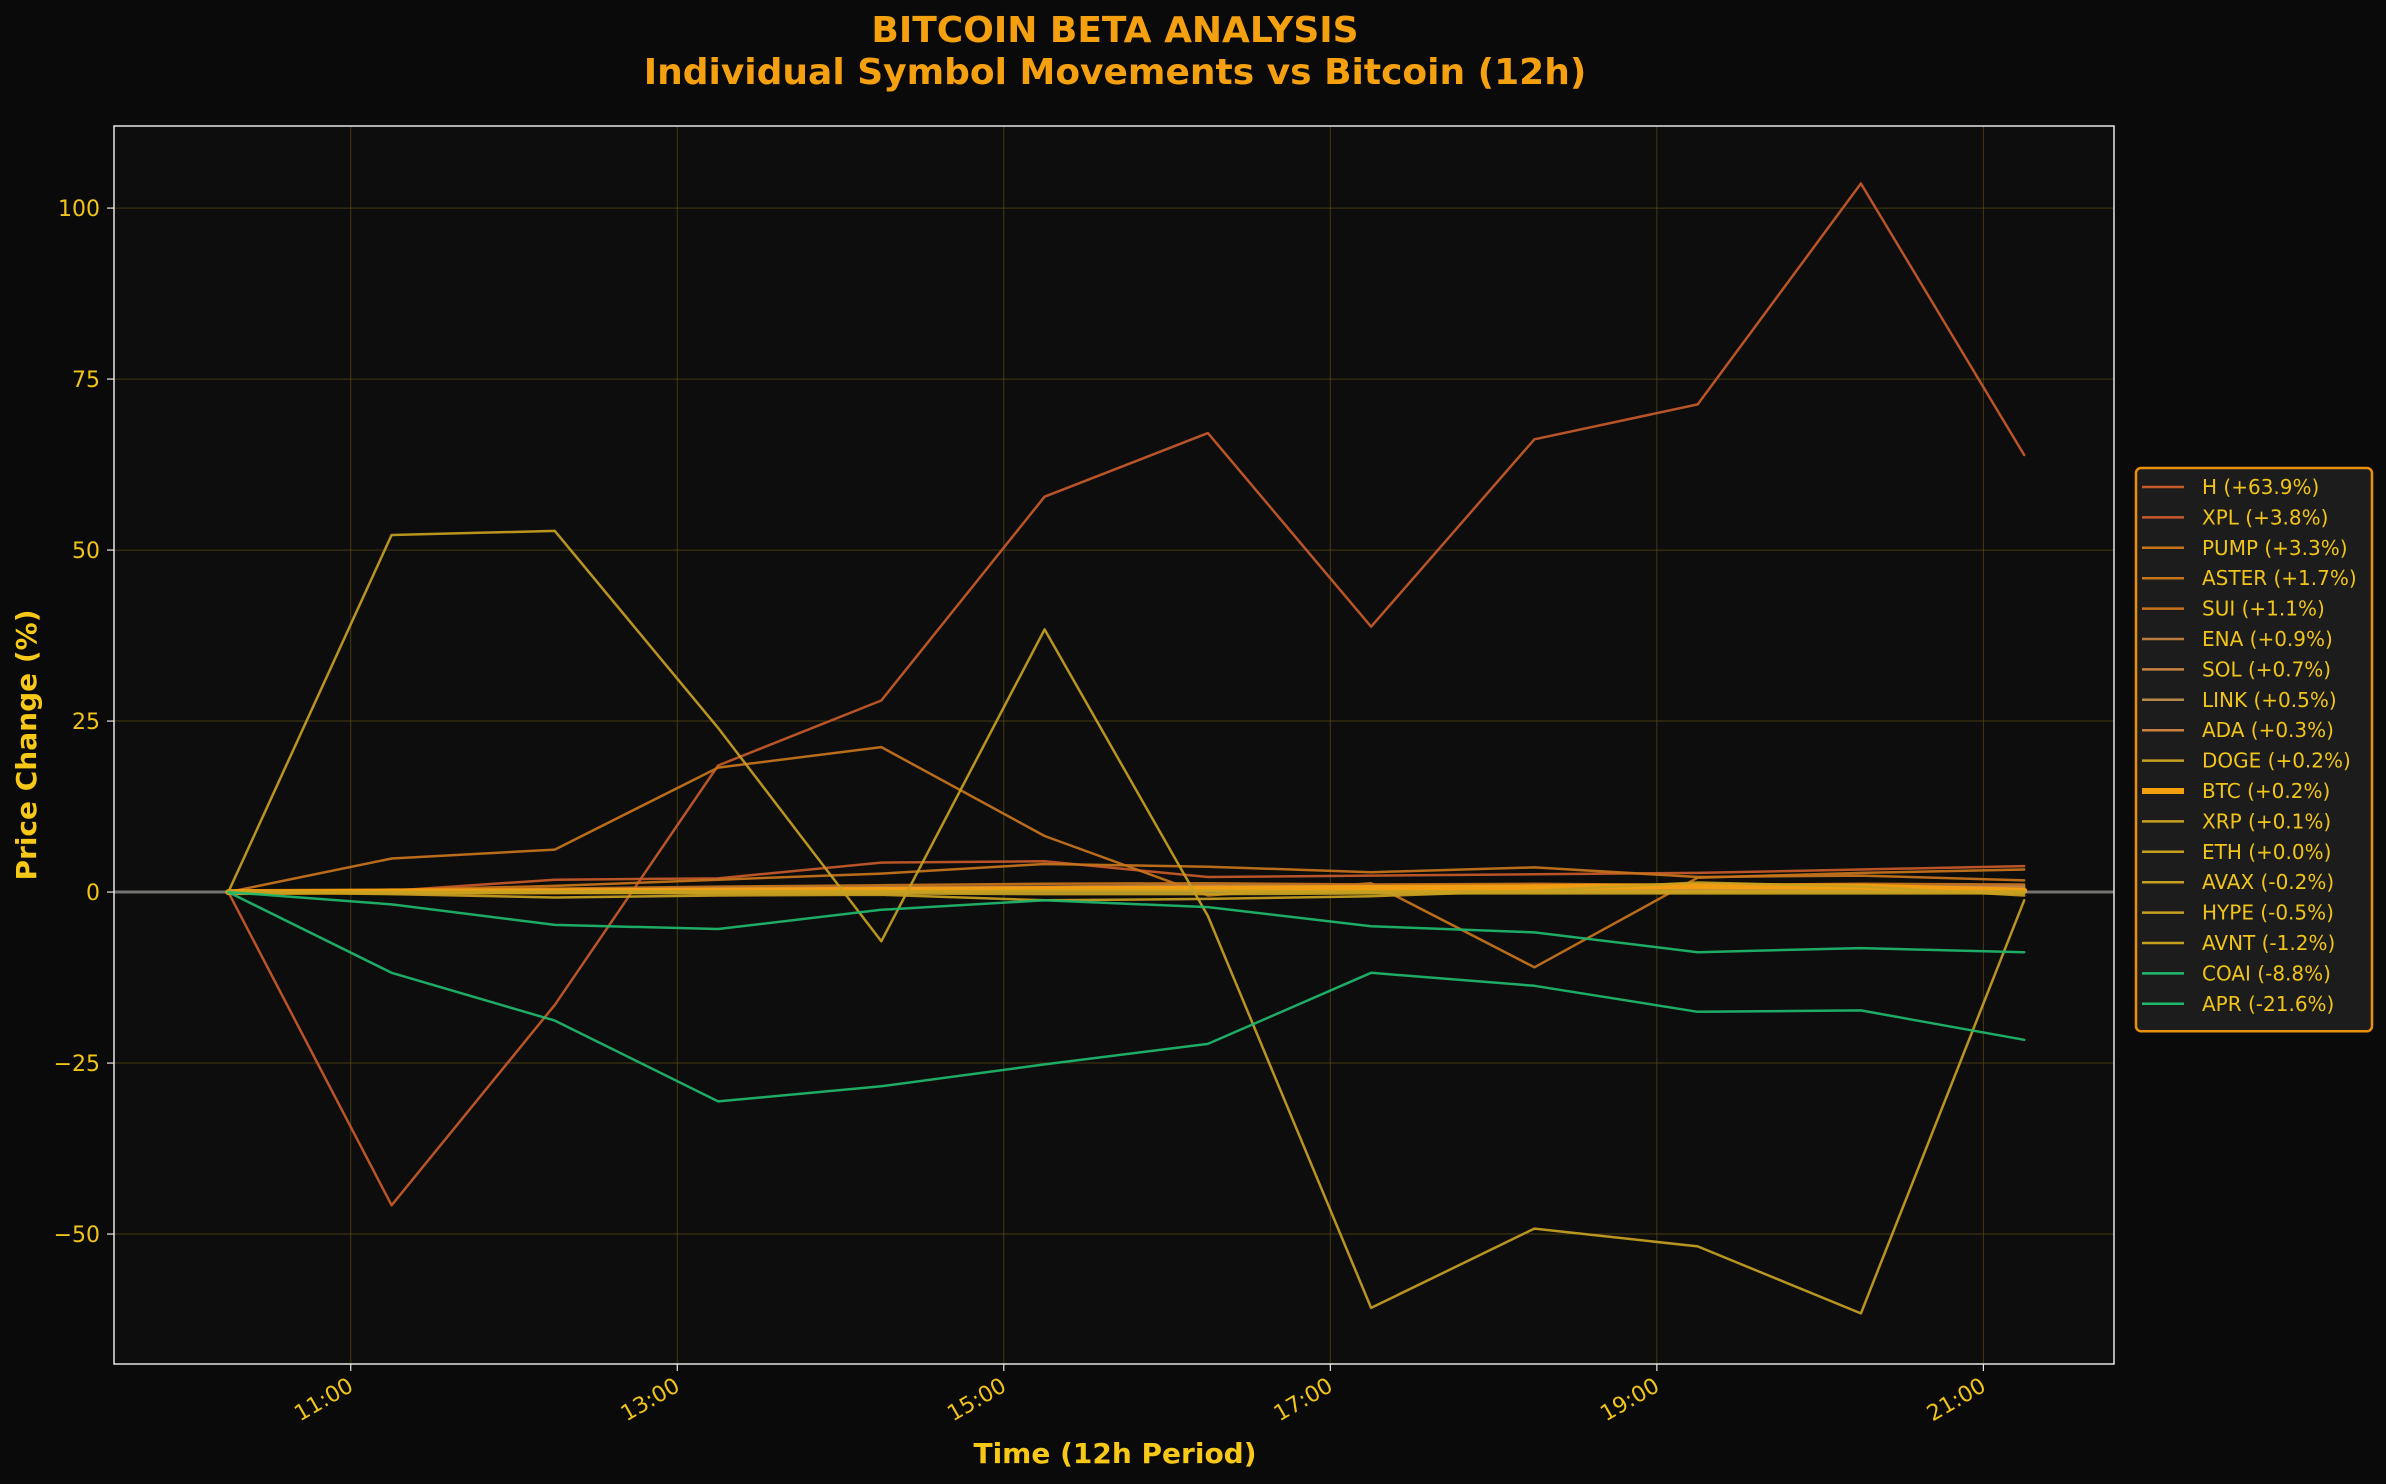  I want to click on y-tick-label: 0, so click(93, 893).